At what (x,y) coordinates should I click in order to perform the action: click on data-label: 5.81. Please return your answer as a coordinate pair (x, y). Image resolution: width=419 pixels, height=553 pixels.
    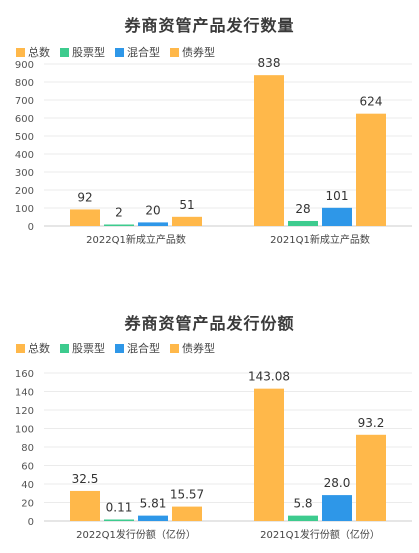
    Looking at the image, I should click on (153, 504).